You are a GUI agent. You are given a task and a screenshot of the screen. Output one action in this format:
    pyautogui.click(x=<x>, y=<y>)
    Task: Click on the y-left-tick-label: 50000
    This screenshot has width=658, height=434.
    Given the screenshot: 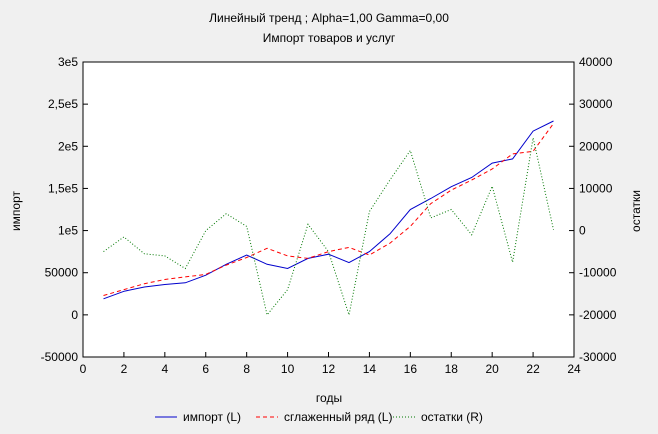 What is the action you would take?
    pyautogui.click(x=62, y=273)
    